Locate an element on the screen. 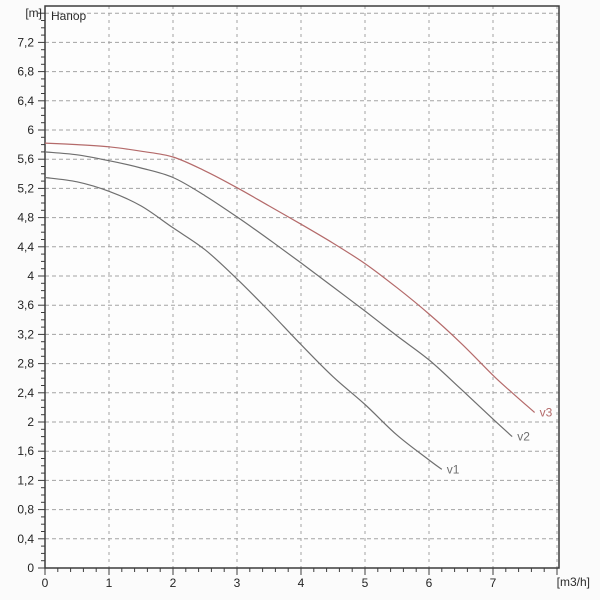  y-tick-label: 2 is located at coordinates (30, 422).